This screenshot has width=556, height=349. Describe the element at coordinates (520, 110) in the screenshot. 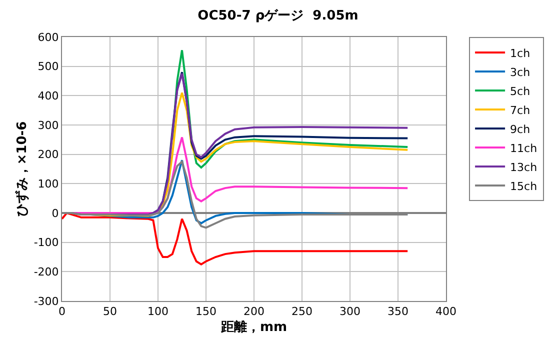

I see `legend-label: 7ch` at that location.